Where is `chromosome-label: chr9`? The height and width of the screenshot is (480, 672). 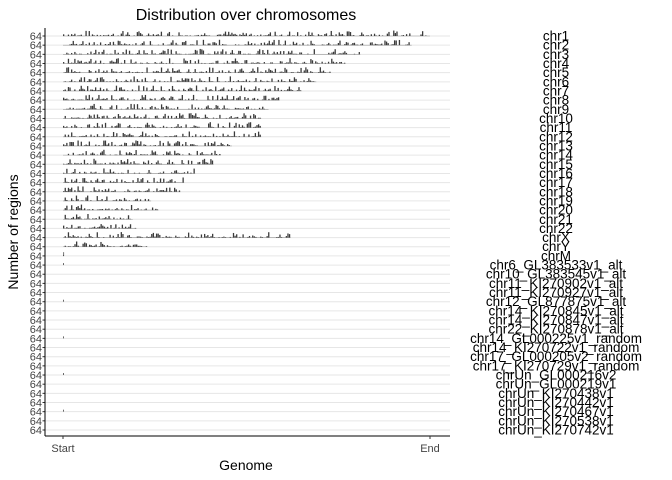 chromosome-label: chr9 is located at coordinates (556, 109).